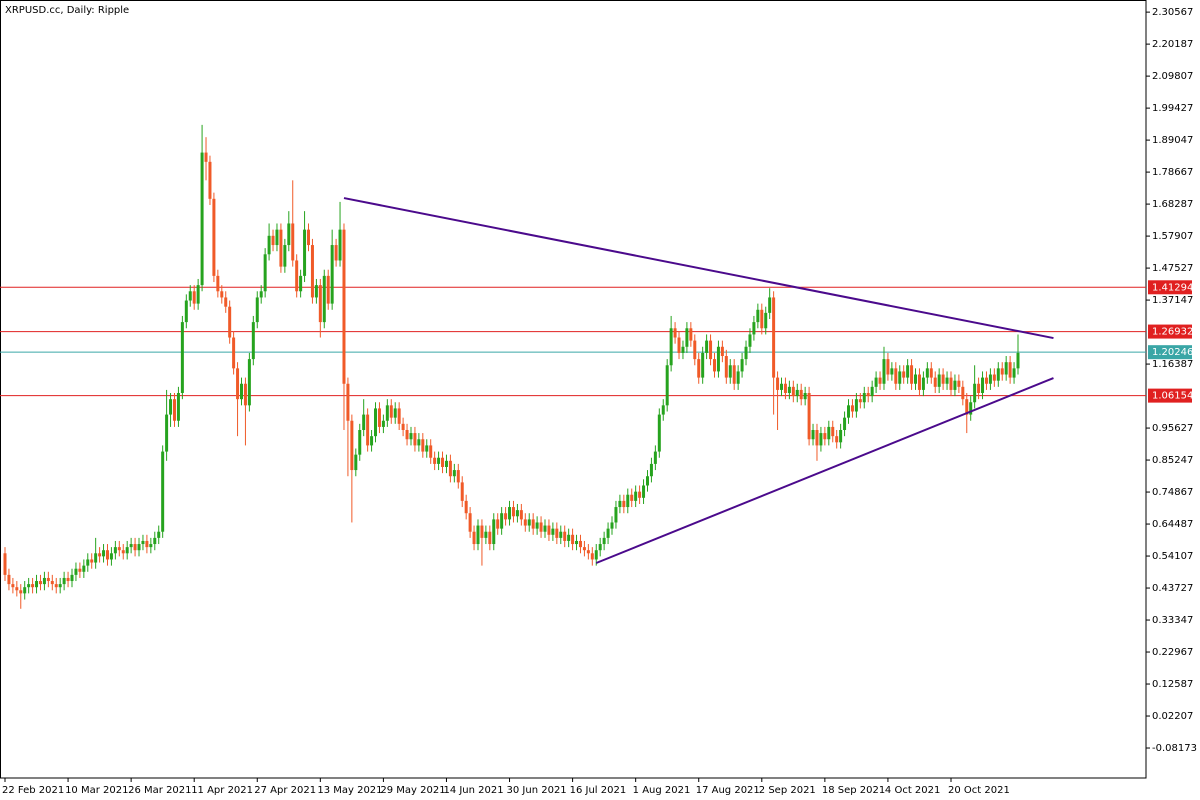 The width and height of the screenshot is (1200, 800). What do you see at coordinates (1172, 620) in the screenshot?
I see `y-tick-label: 0.33347` at bounding box center [1172, 620].